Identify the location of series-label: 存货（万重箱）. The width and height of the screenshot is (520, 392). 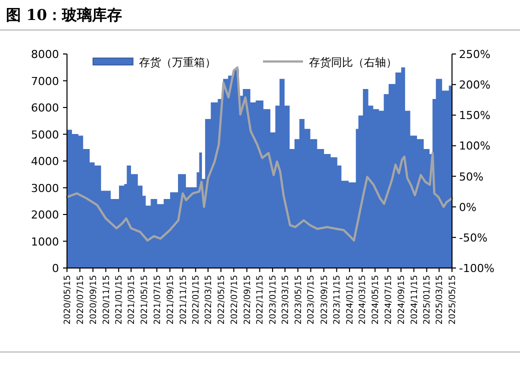
(177, 62).